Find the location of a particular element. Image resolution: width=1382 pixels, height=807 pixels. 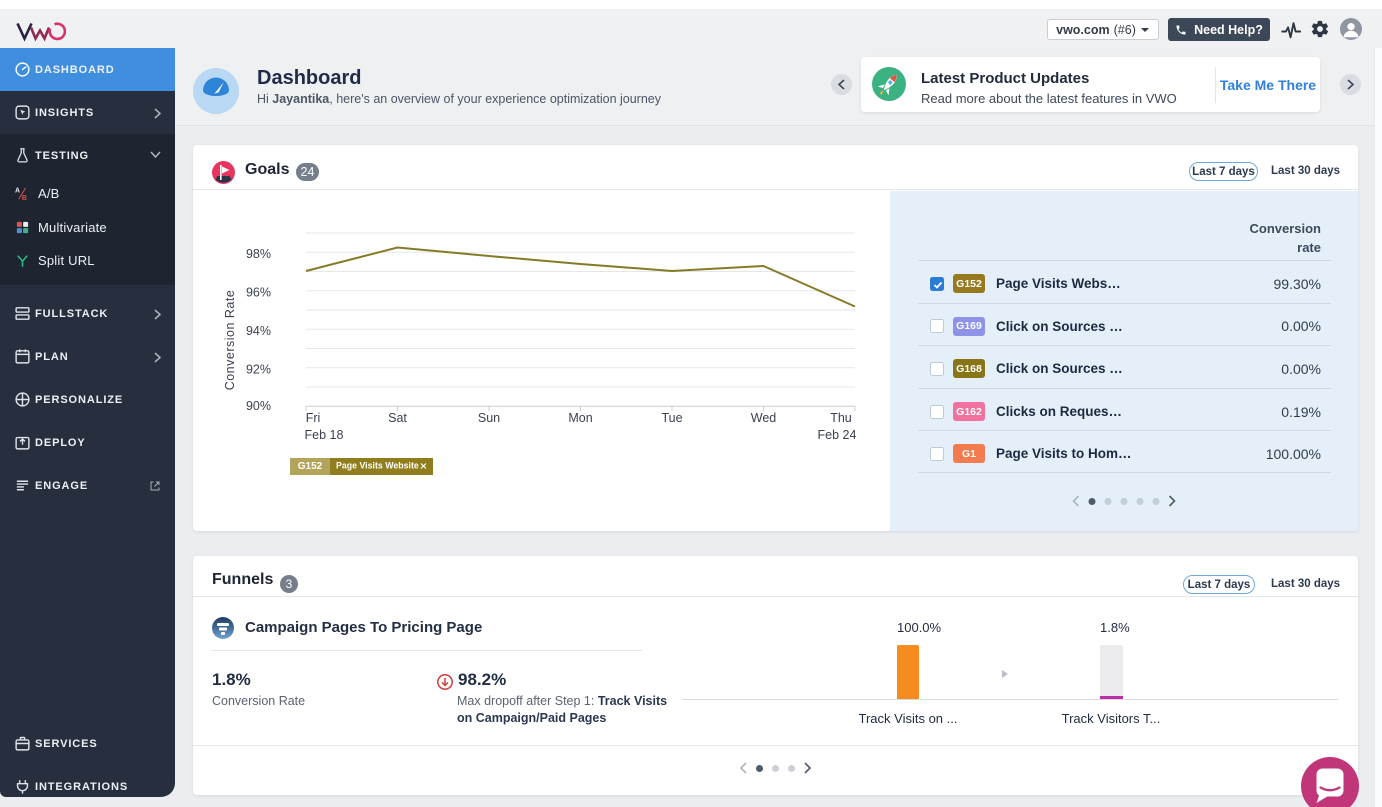

svg-text: Feb 24 is located at coordinates (837, 435).